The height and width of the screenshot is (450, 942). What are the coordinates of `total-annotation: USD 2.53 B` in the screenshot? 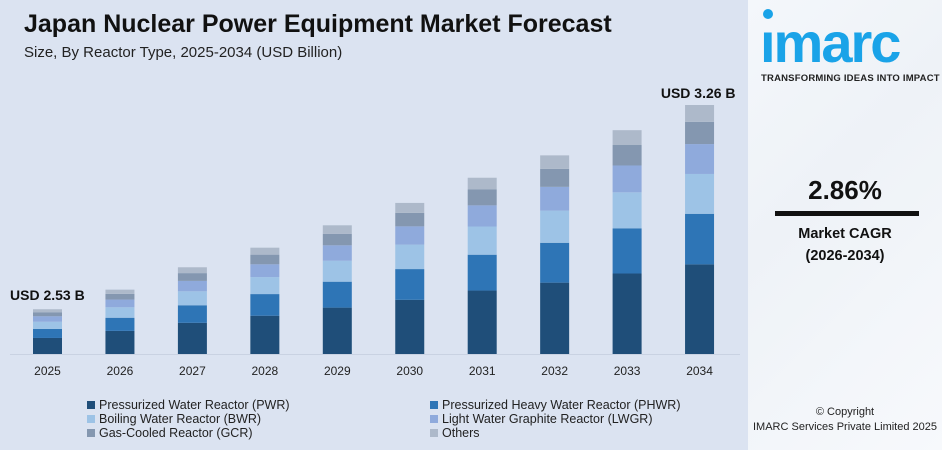 It's located at (47, 295).